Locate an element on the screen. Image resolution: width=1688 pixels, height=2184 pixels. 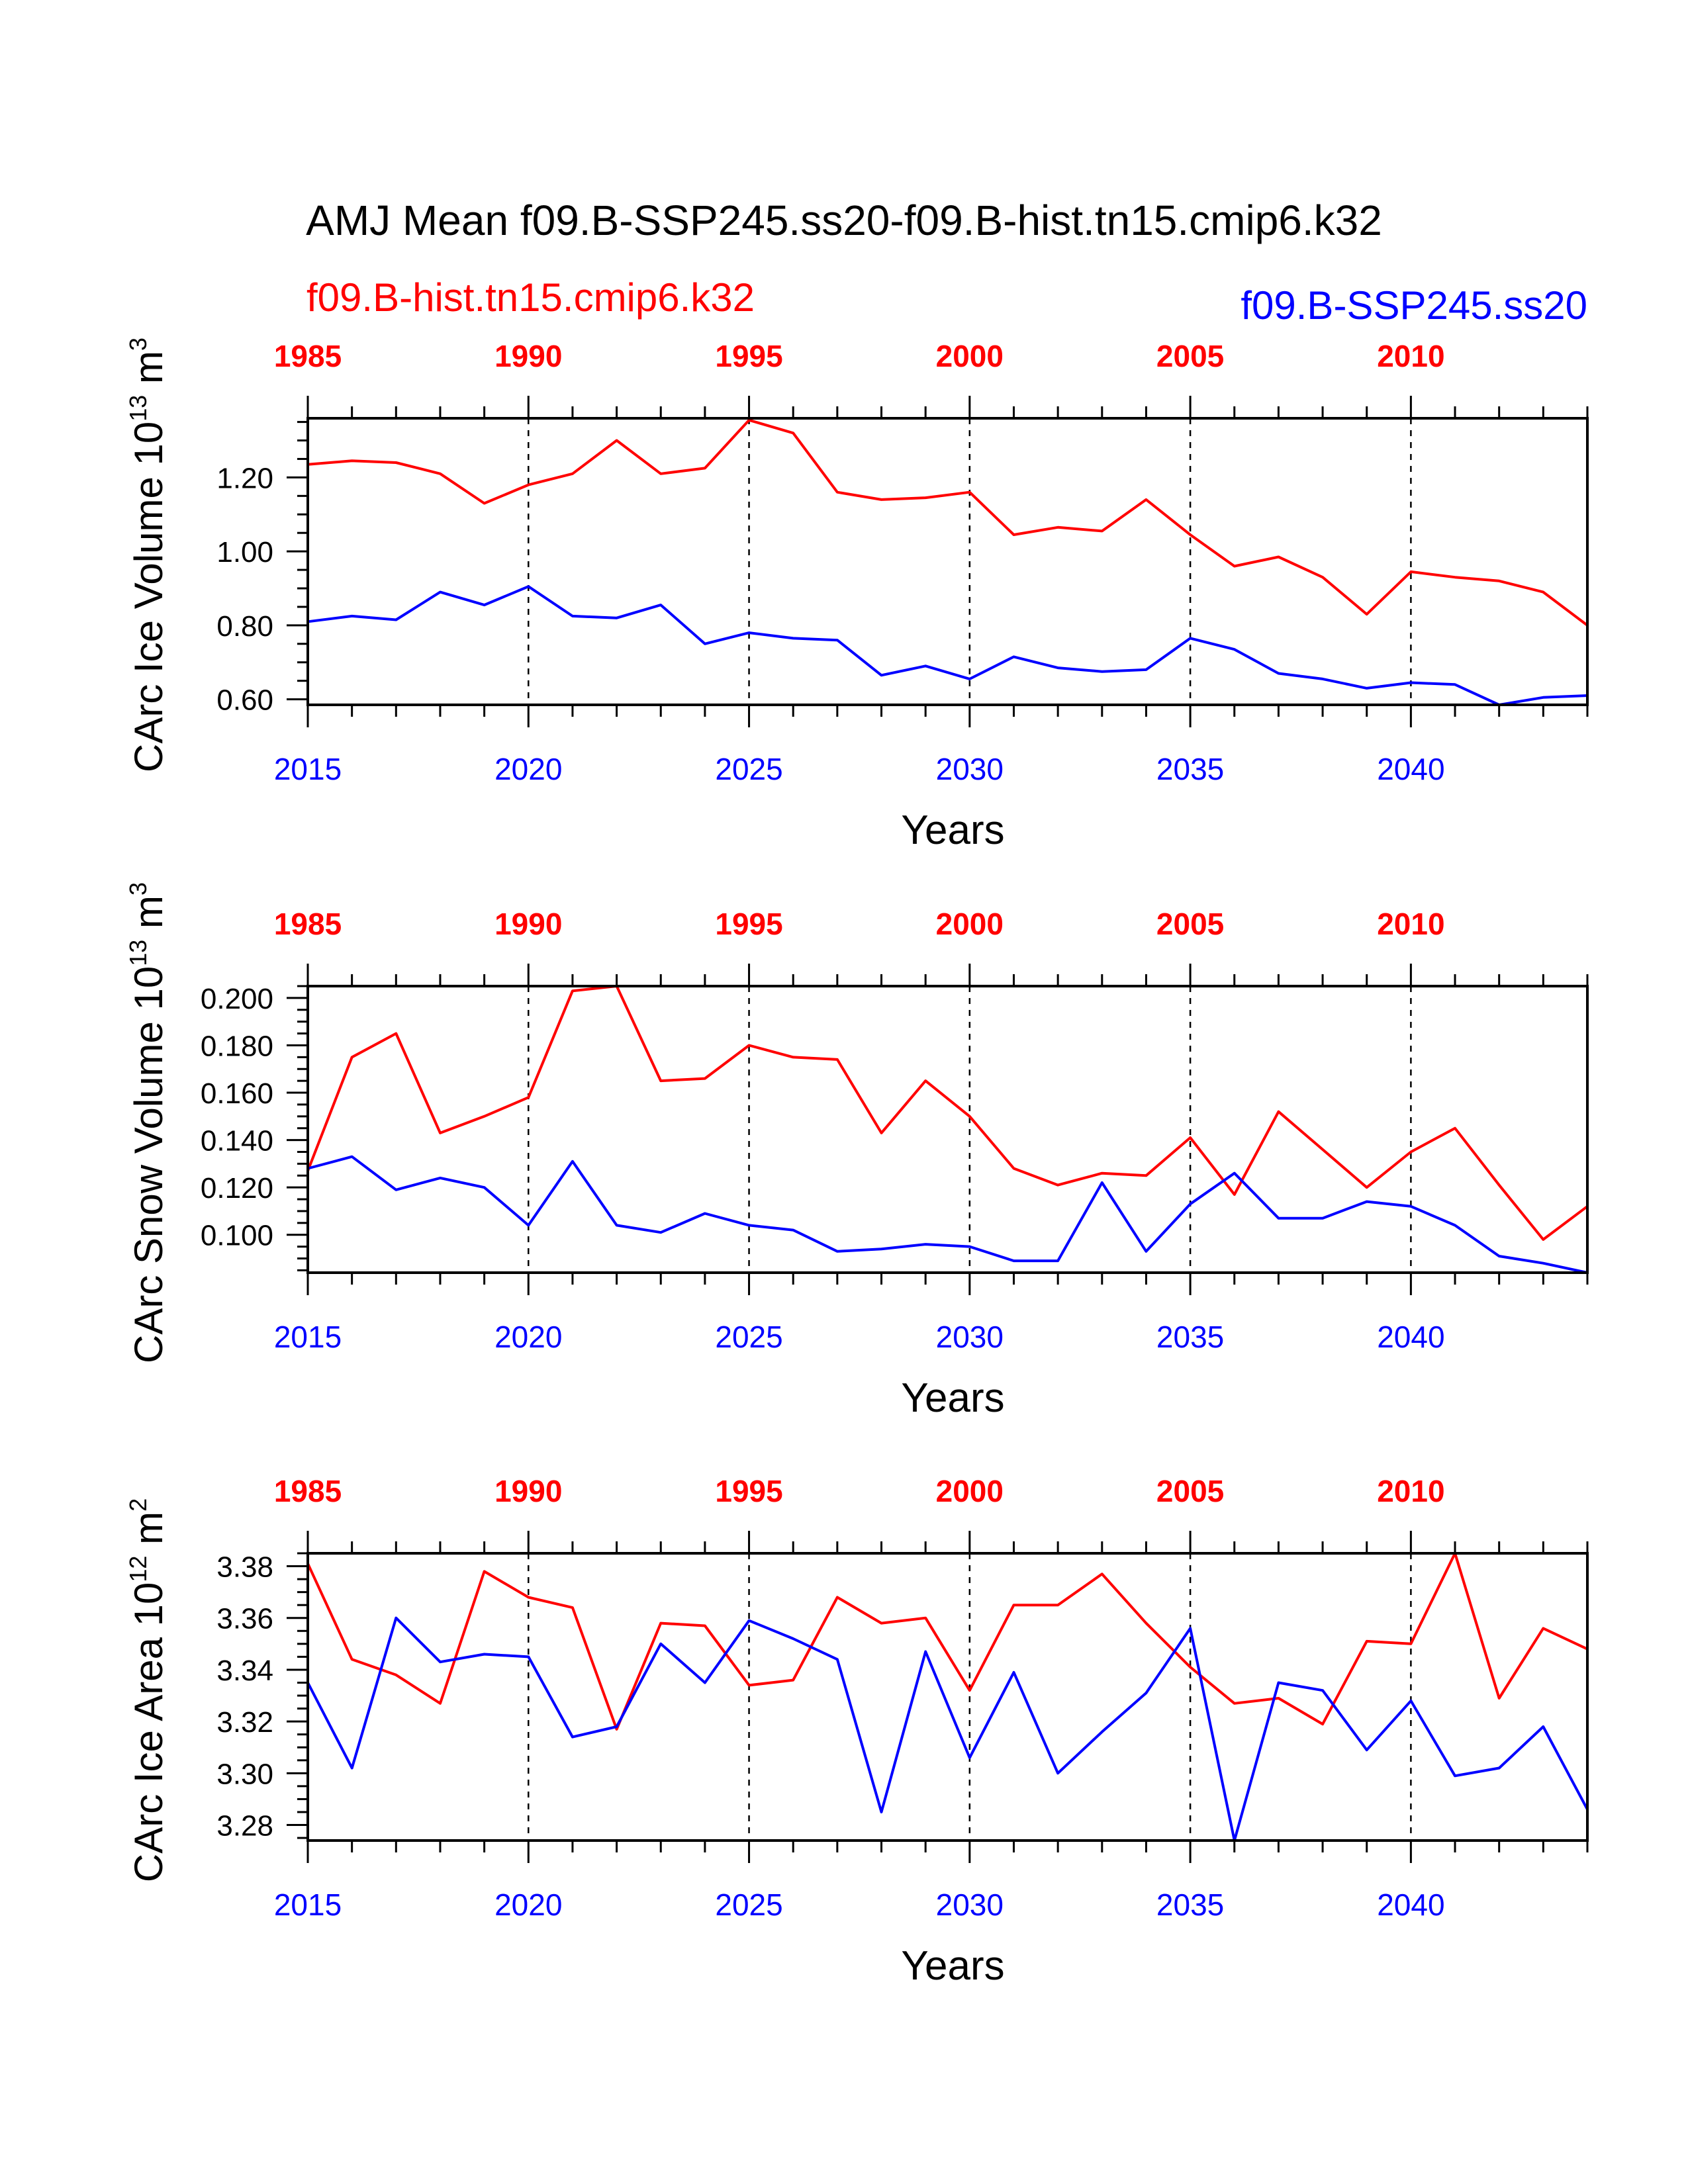
y-axis-title-part: CArc Ice Area 10 is located at coordinates (148, 1732).